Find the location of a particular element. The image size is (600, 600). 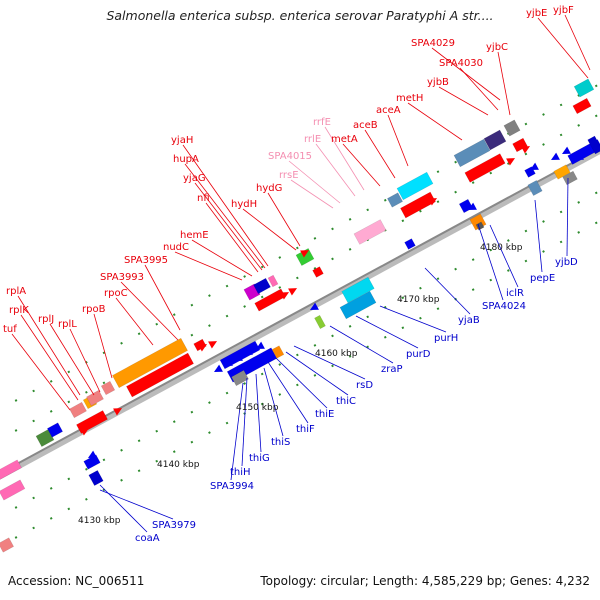

forward-gene-label: SPA3993 is located at coordinates (122, 277).